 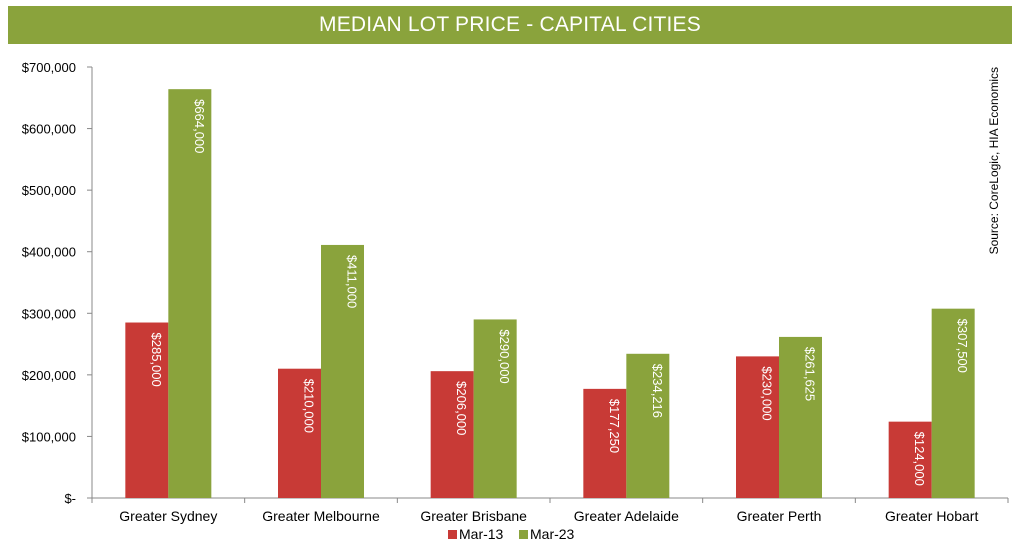 I want to click on x-category-label: Greater Sydney, so click(x=168, y=516).